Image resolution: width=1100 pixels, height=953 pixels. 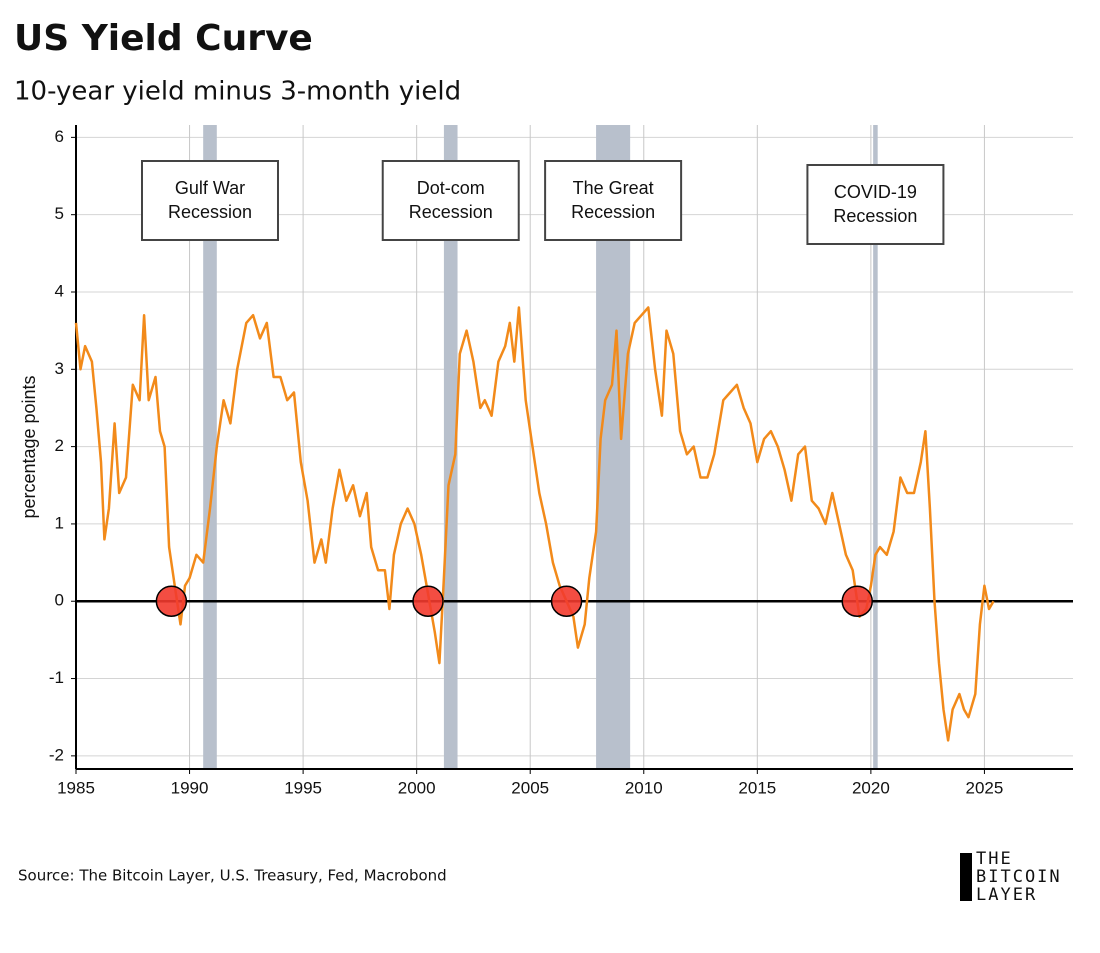 What do you see at coordinates (59, 600) in the screenshot?
I see `y-tick-label: 0` at bounding box center [59, 600].